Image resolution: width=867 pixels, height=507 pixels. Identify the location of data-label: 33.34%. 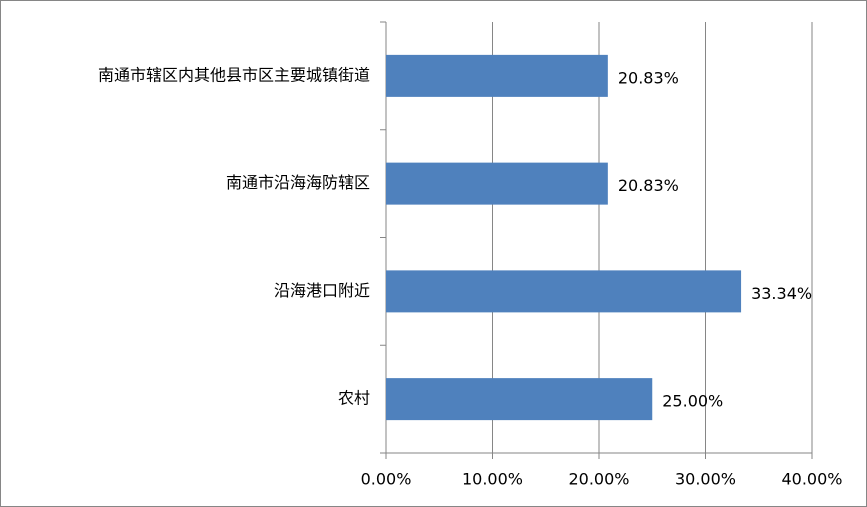
(781, 293).